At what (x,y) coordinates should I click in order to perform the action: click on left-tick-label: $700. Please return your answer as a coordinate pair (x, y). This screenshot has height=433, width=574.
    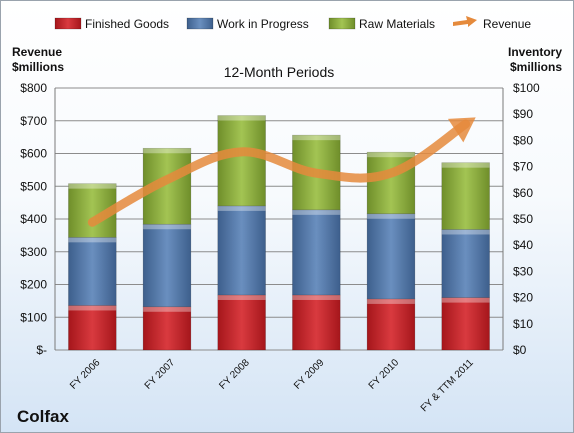
    Looking at the image, I should click on (33, 121).